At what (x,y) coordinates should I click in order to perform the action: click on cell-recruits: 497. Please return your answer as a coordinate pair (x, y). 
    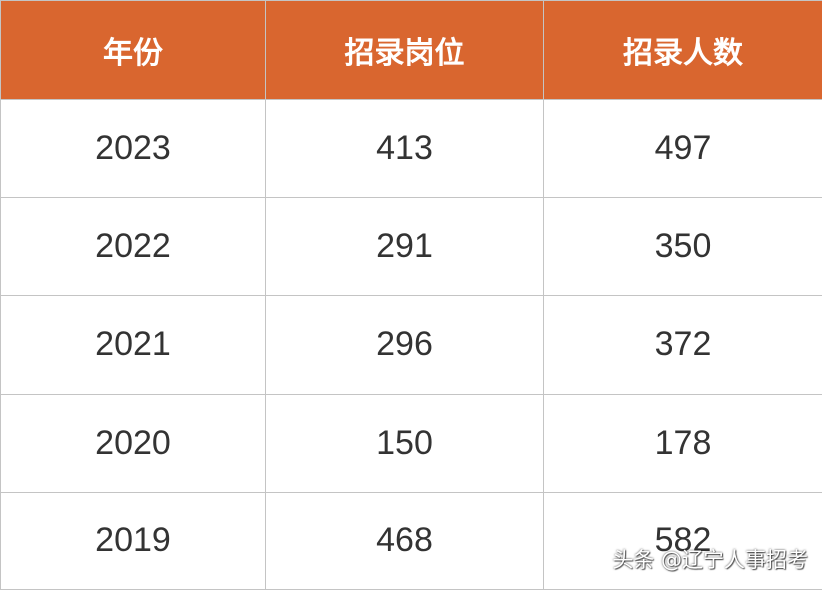
    Looking at the image, I should click on (682, 148).